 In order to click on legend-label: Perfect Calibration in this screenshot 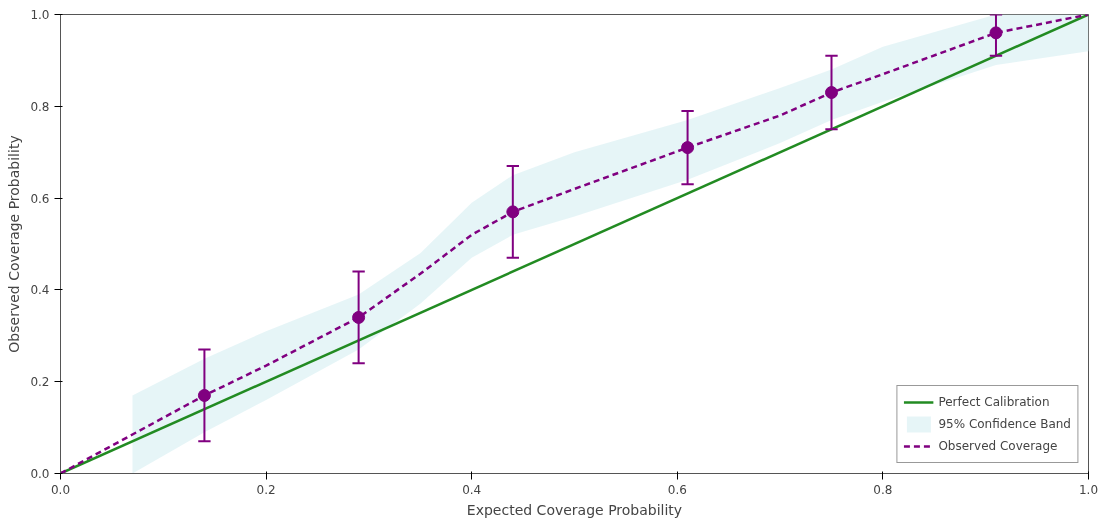, I will do `click(994, 402)`.